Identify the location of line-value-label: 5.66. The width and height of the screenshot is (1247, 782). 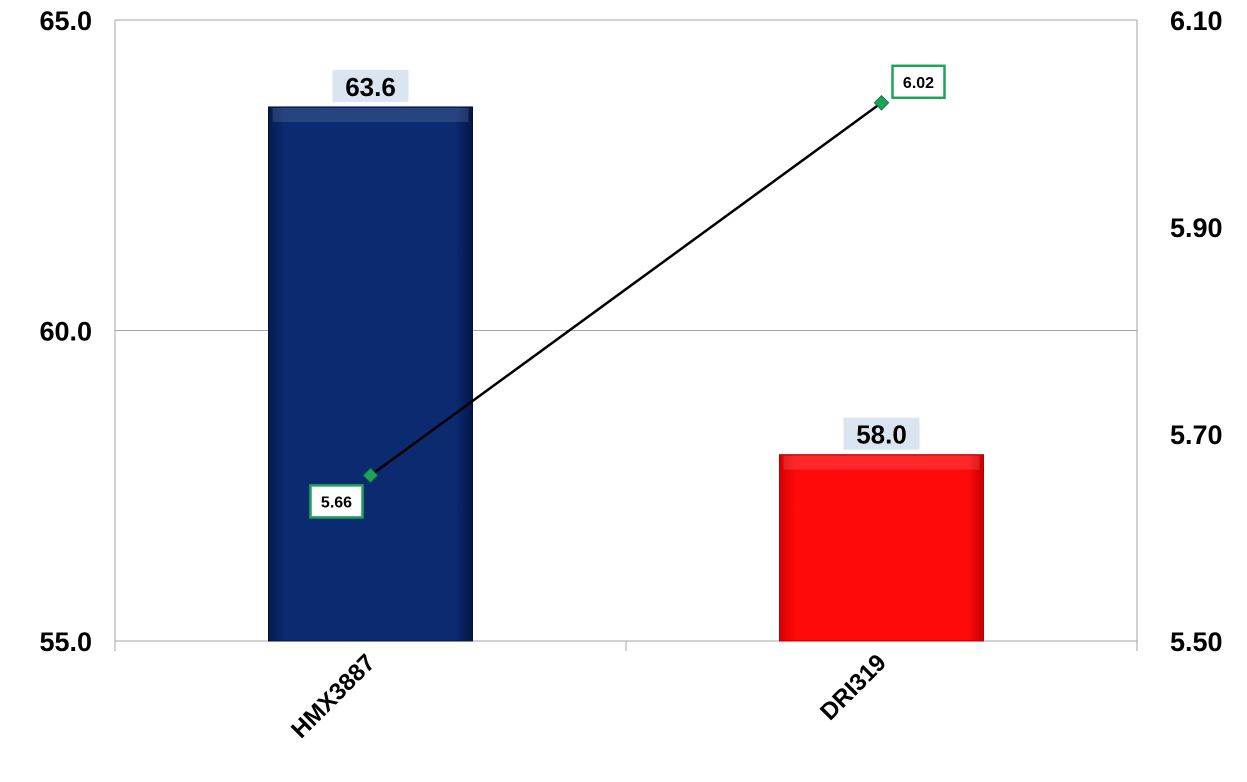
(336, 502).